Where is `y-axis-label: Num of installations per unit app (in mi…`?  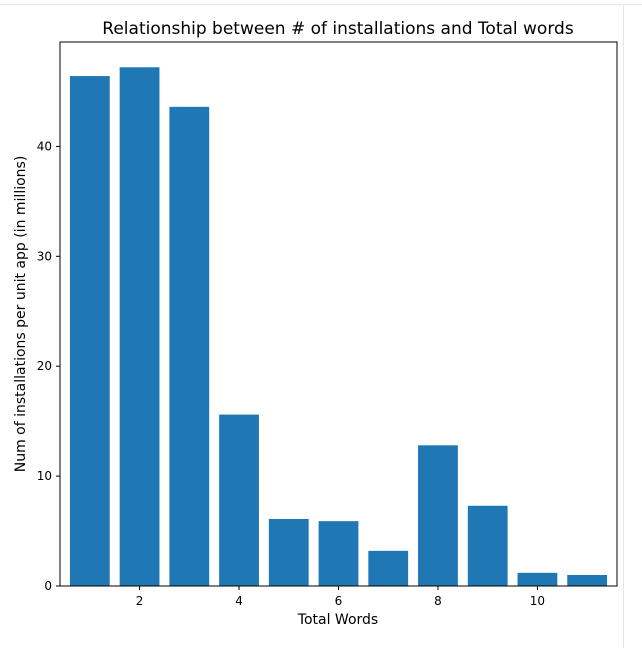
y-axis-label: Num of installations per unit app (in mi… is located at coordinates (21, 314).